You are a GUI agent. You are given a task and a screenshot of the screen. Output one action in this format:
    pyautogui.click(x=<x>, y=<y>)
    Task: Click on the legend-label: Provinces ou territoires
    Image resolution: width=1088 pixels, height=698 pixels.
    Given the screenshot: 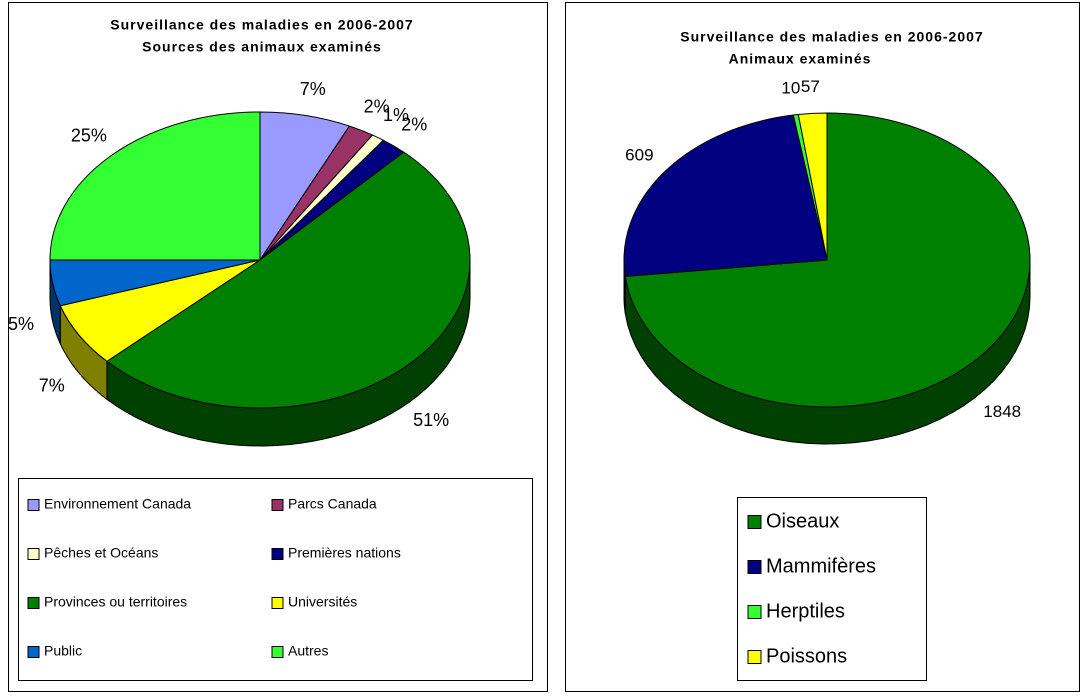 What is the action you would take?
    pyautogui.click(x=115, y=602)
    